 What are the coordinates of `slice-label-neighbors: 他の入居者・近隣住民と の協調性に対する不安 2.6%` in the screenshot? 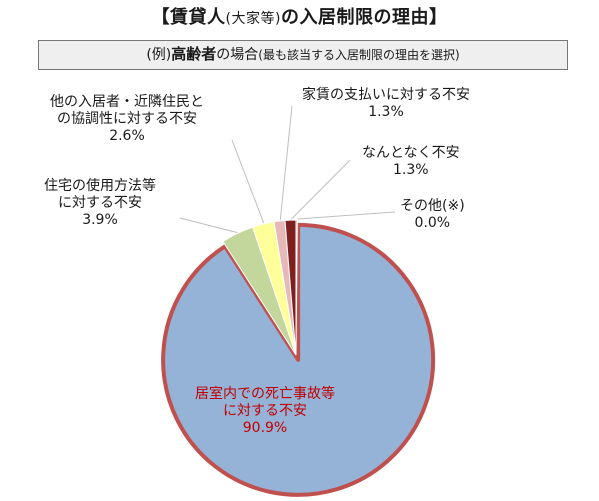 It's located at (127, 119).